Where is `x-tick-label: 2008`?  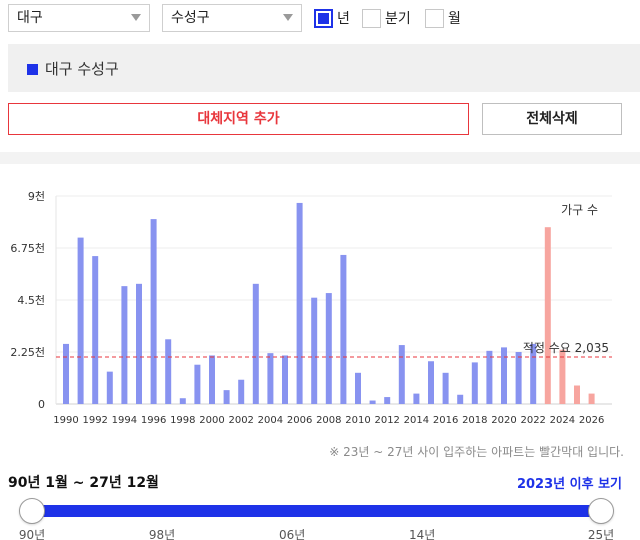 x-tick-label: 2008 is located at coordinates (328, 420).